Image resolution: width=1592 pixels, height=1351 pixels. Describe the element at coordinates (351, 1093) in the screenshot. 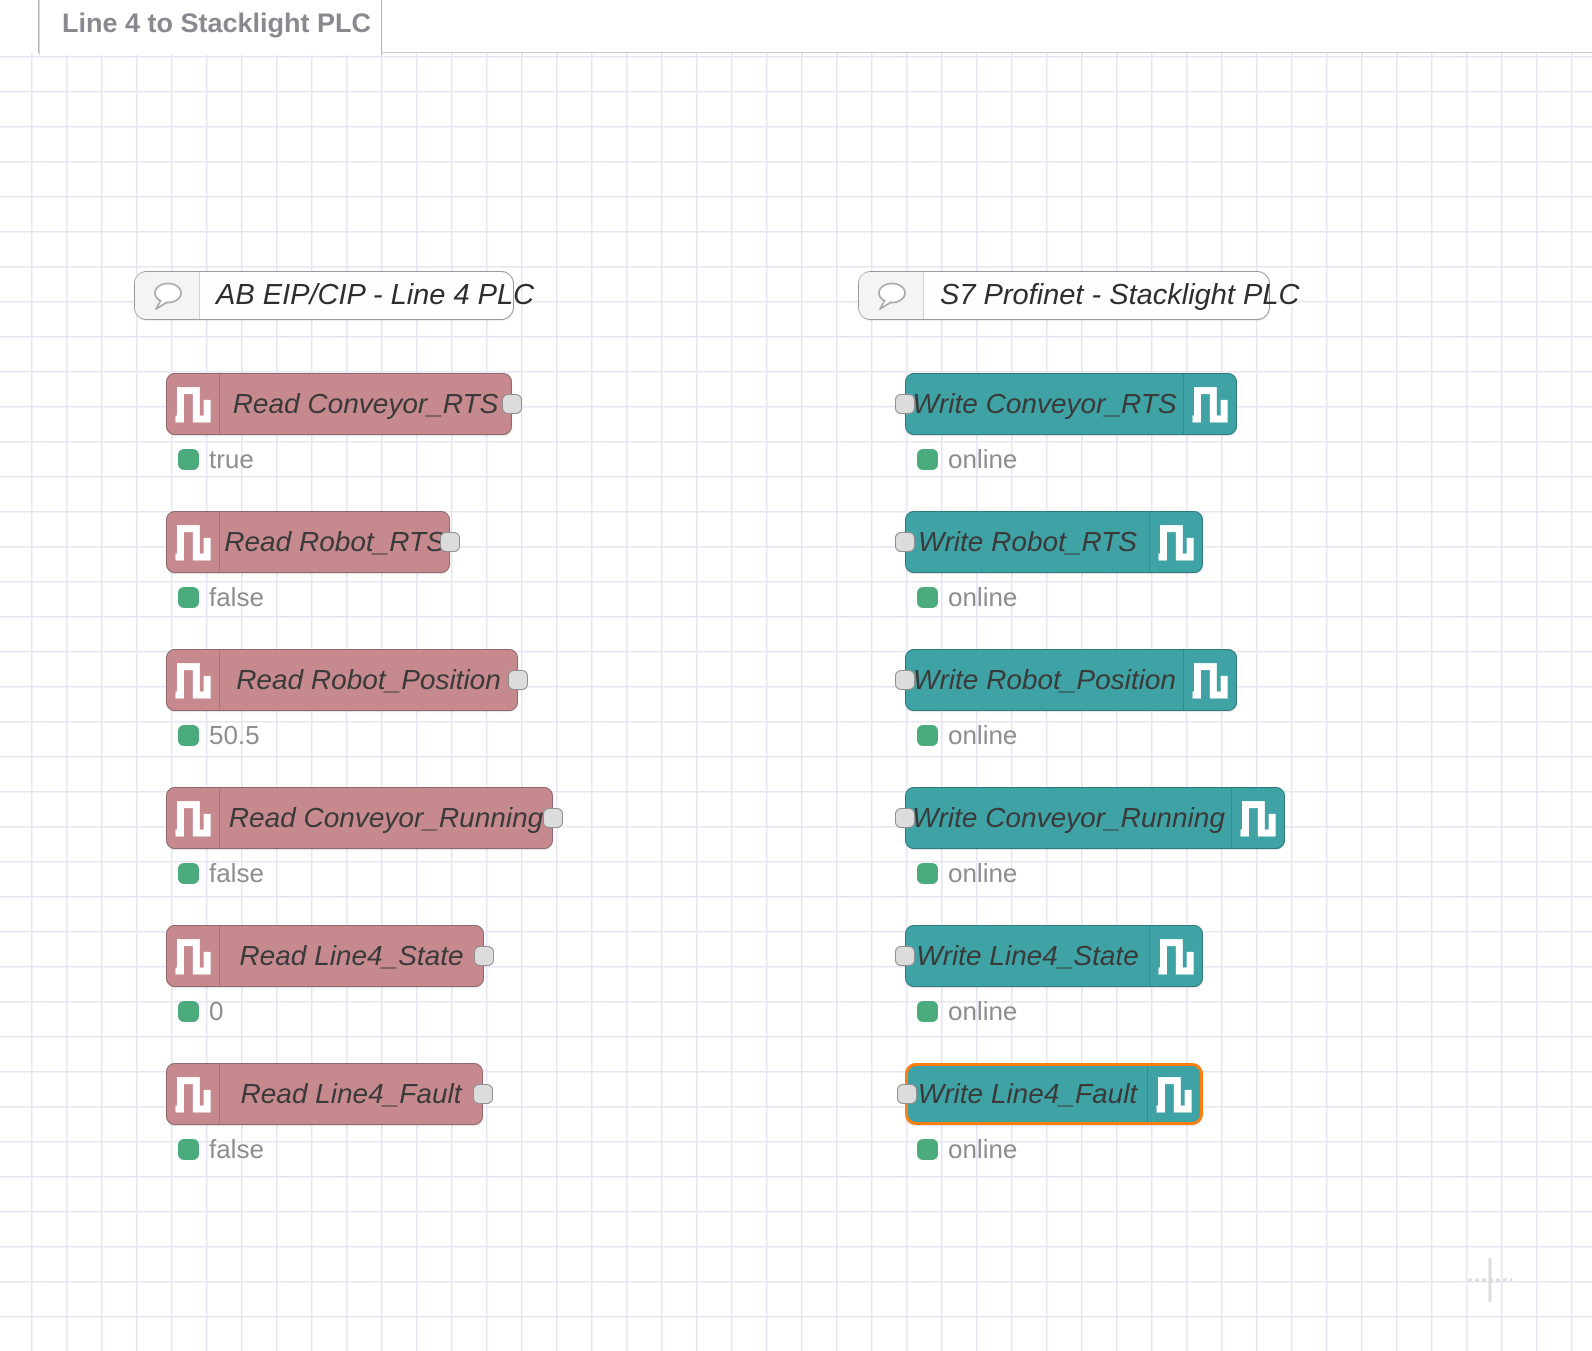

I see `node-label: Read Line4_Fault` at that location.